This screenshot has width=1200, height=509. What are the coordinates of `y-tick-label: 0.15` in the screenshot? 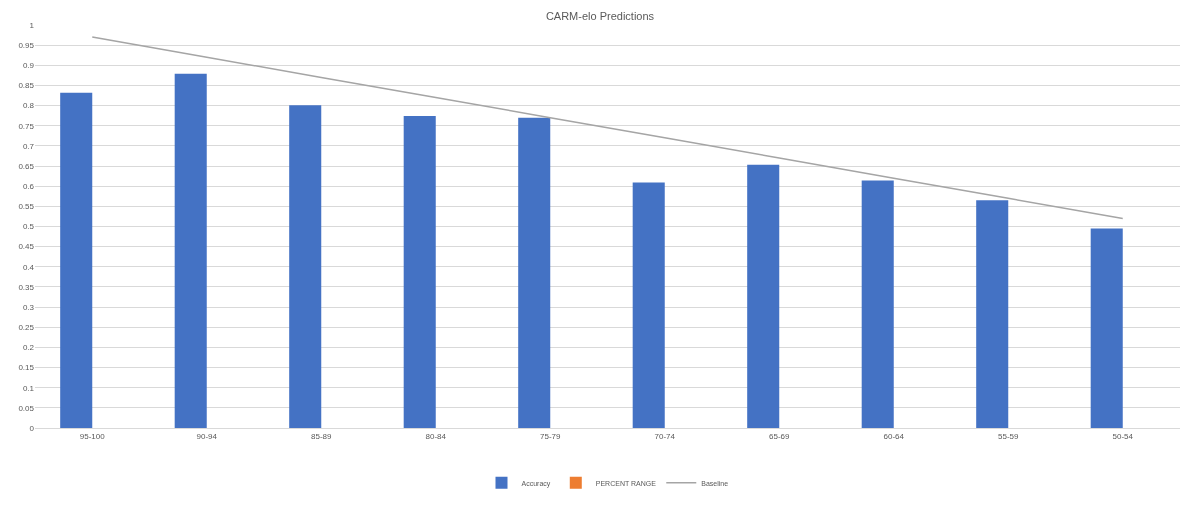 It's located at (26, 368).